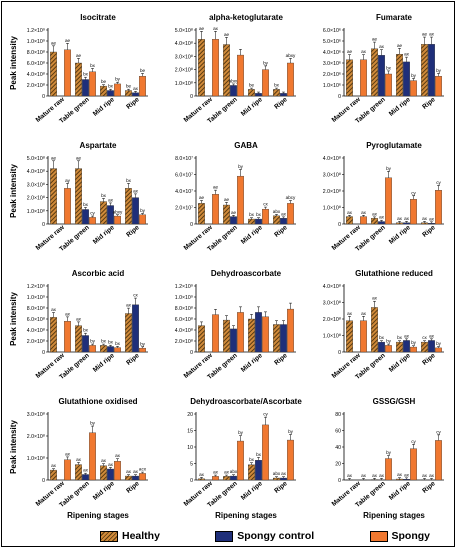 The image size is (458, 550). Describe the element at coordinates (264, 536) in the screenshot. I see `legend-item-spongy-control: Spongy control` at that location.